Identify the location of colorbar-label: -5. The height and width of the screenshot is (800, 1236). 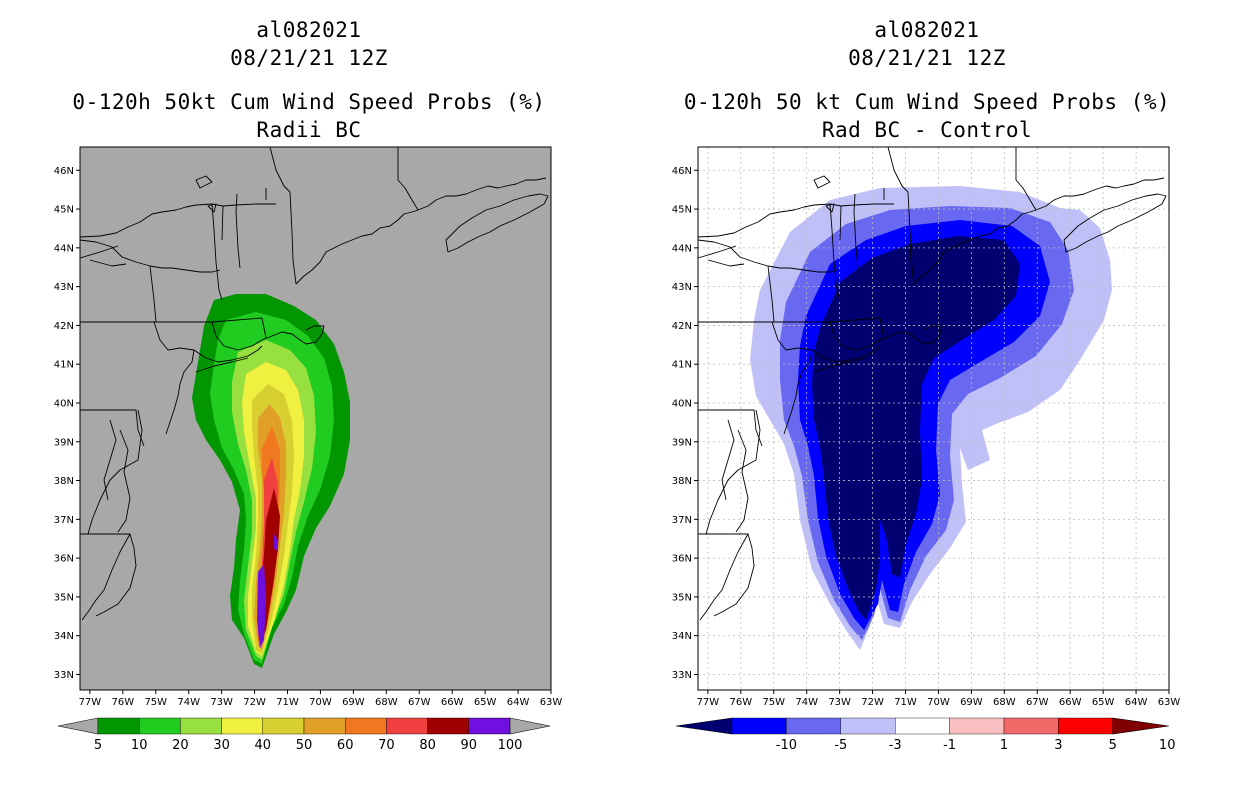
(840, 745).